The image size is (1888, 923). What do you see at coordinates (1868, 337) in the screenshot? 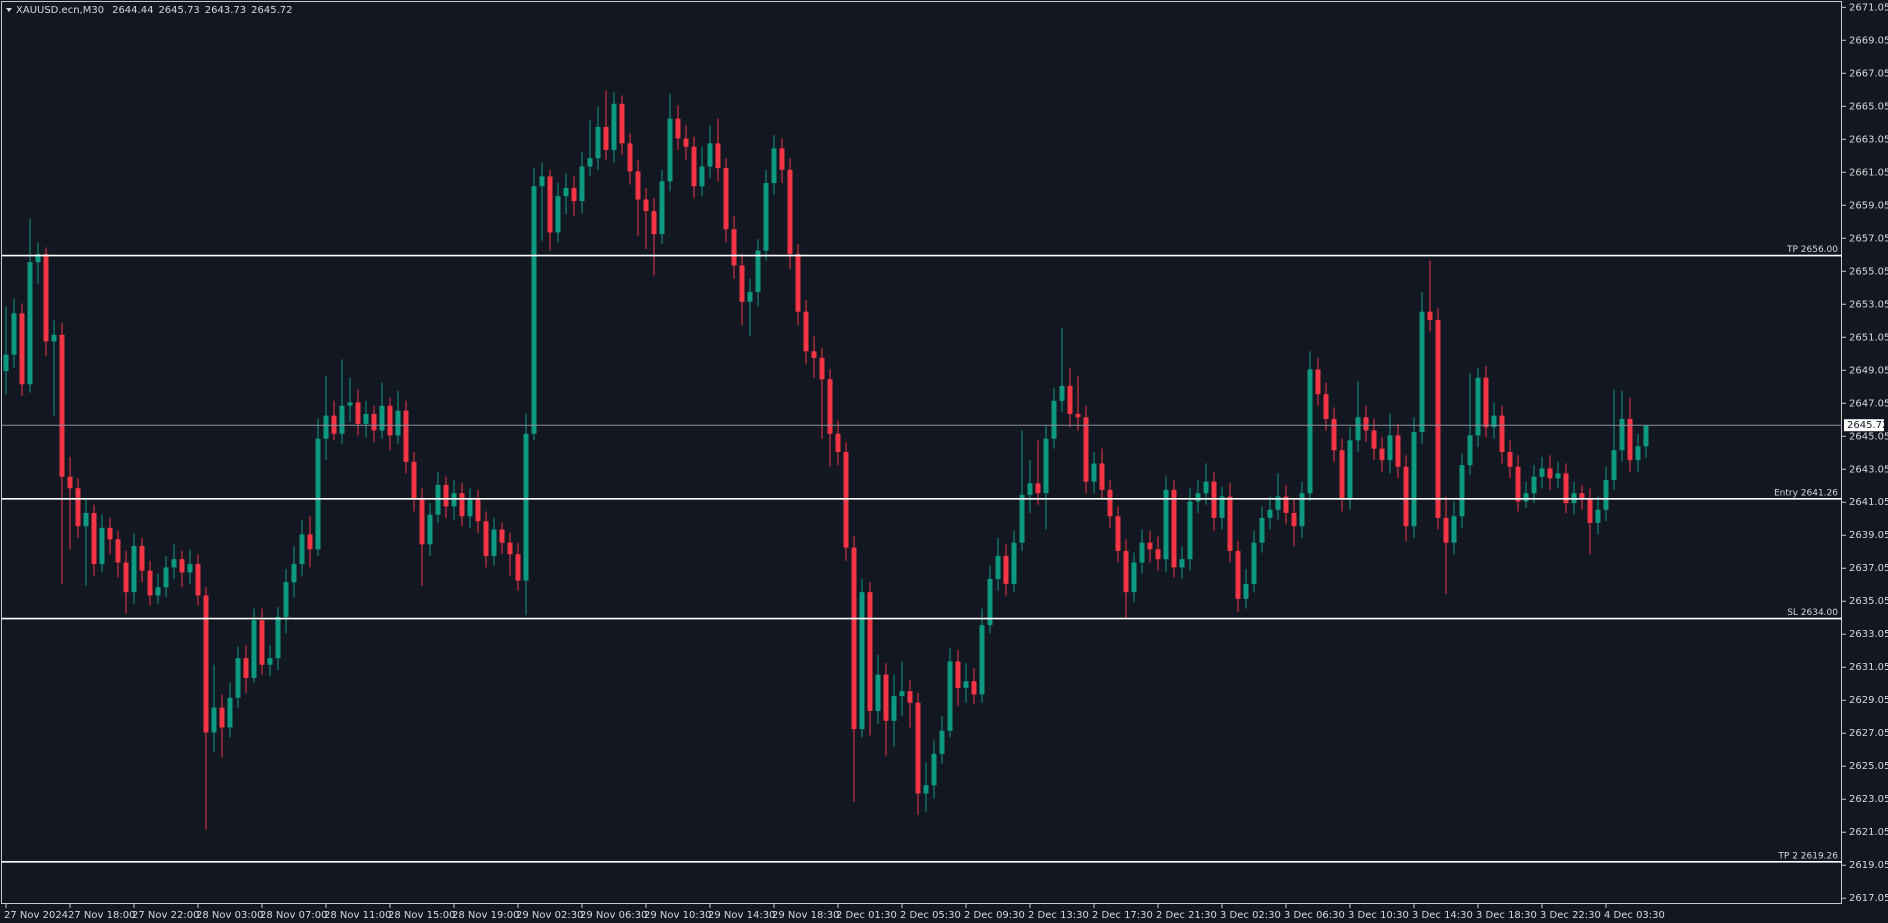
I see `y-tick-label: 2651.05` at bounding box center [1868, 337].